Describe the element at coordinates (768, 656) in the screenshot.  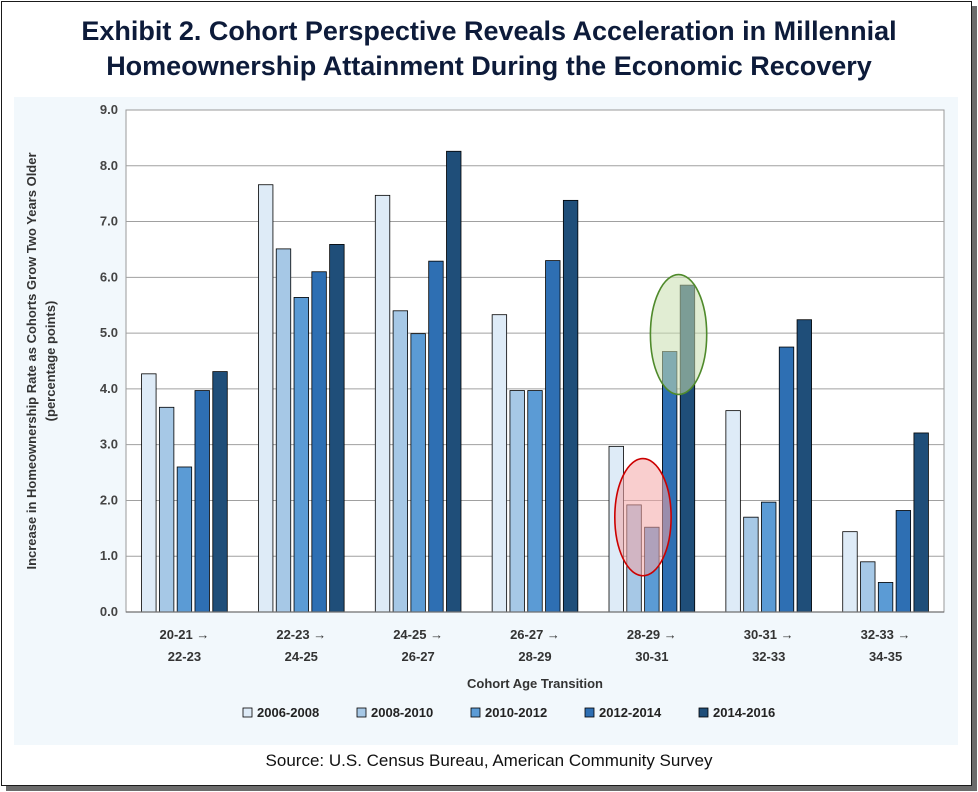
I see `x-tick-label: 32-33` at that location.